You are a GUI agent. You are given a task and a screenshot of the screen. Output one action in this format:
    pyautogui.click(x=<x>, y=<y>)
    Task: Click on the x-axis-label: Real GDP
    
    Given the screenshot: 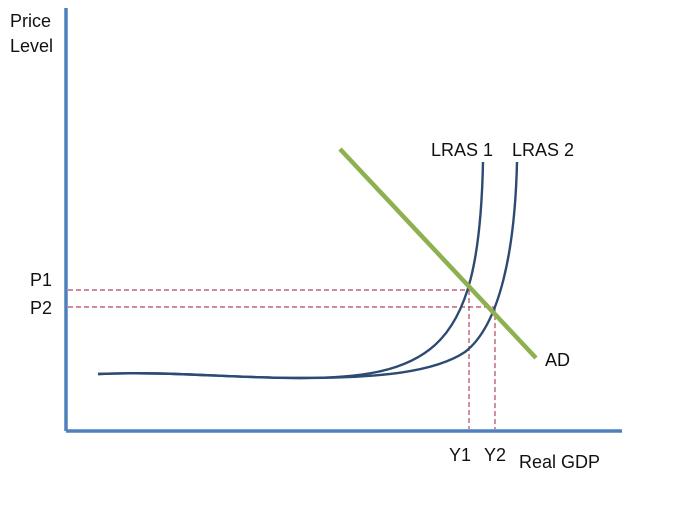 What is the action you would take?
    pyautogui.click(x=559, y=462)
    